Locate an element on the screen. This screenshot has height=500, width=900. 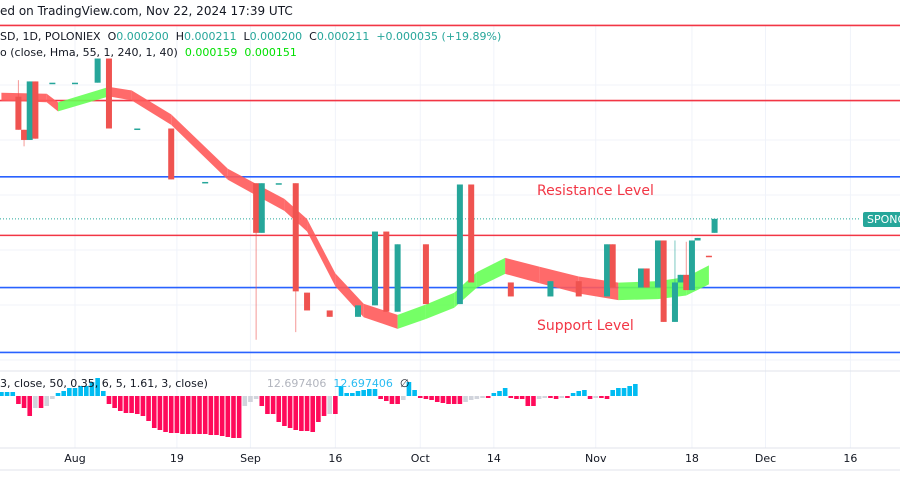
x-tick-label: Aug is located at coordinates (75, 458).